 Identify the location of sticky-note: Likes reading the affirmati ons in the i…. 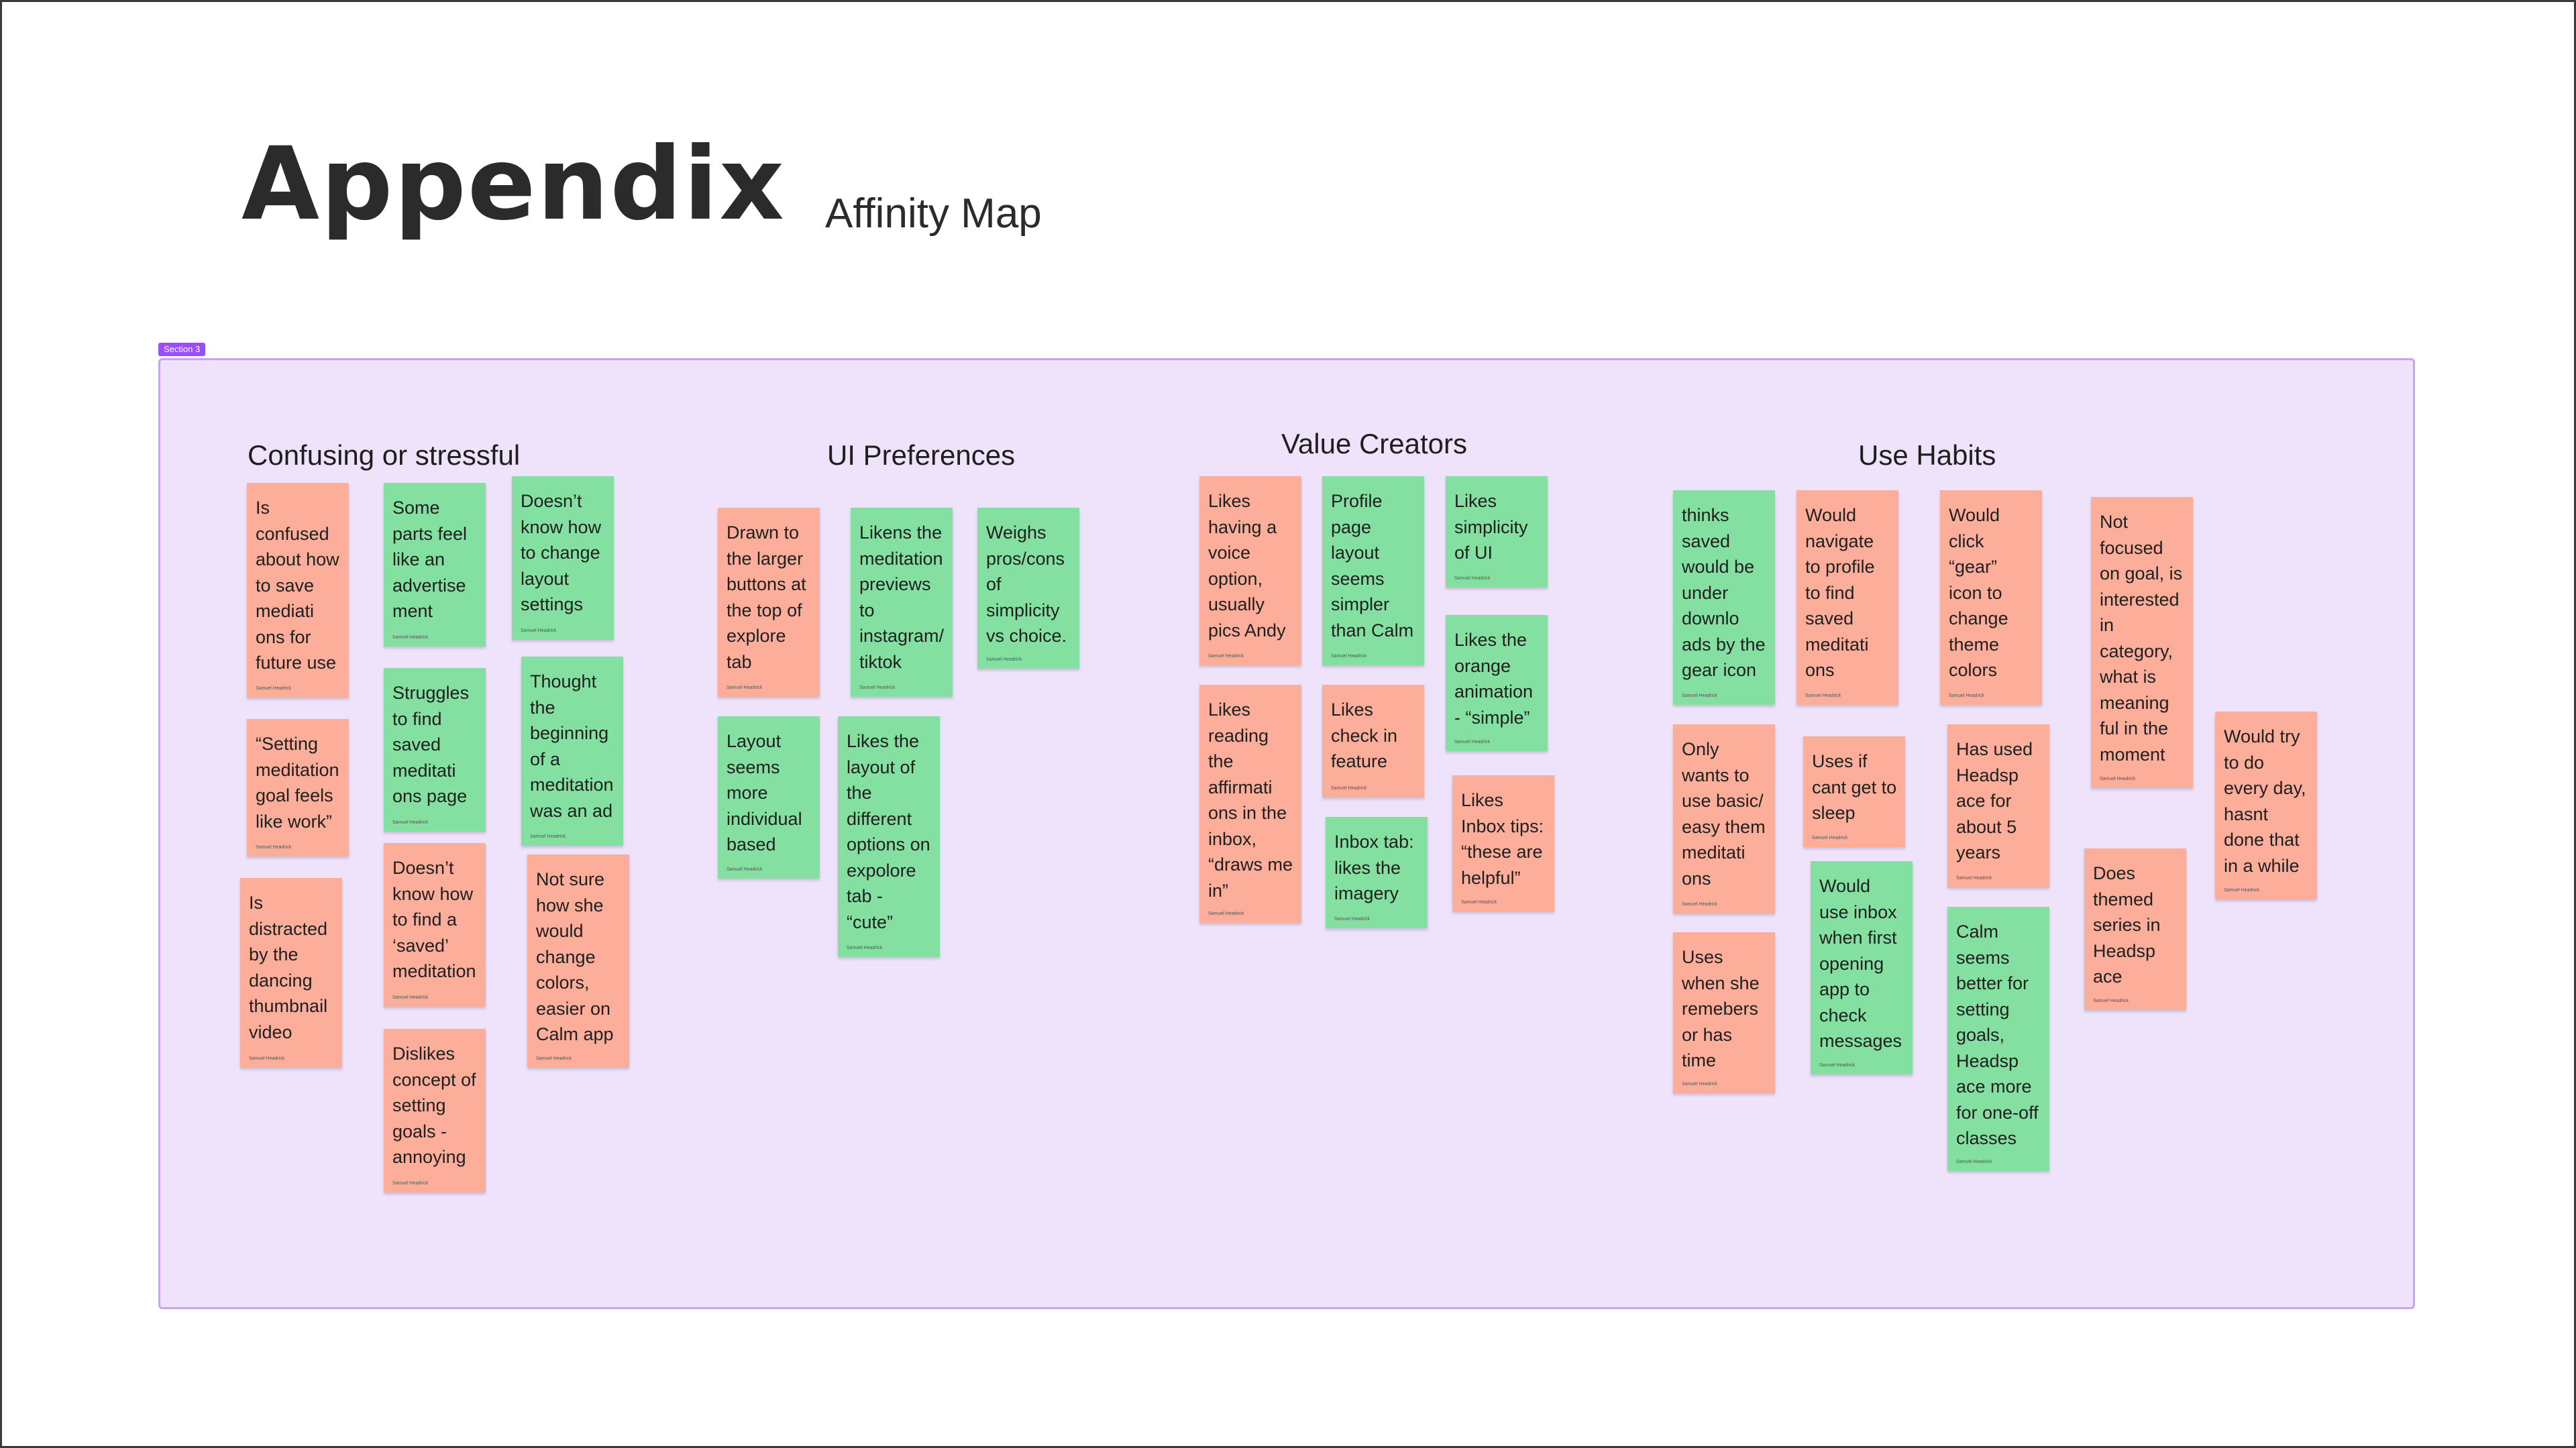
(1250, 804).